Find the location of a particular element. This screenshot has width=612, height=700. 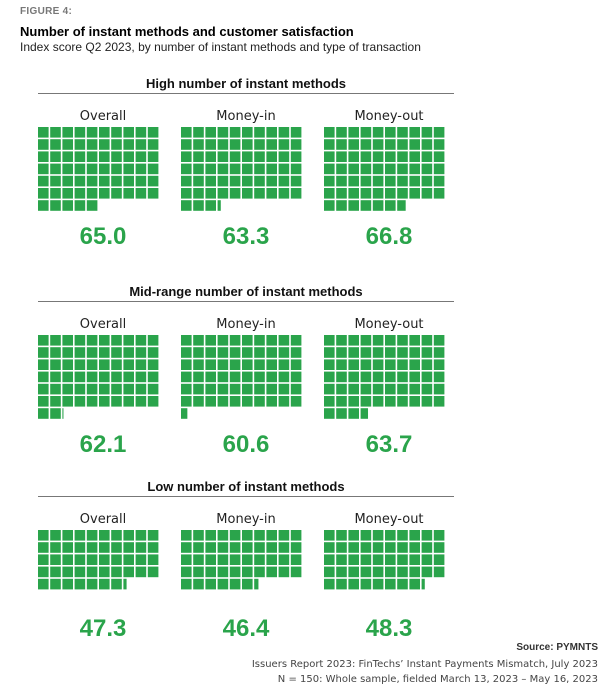

panel-label: Money-in is located at coordinates (246, 519).